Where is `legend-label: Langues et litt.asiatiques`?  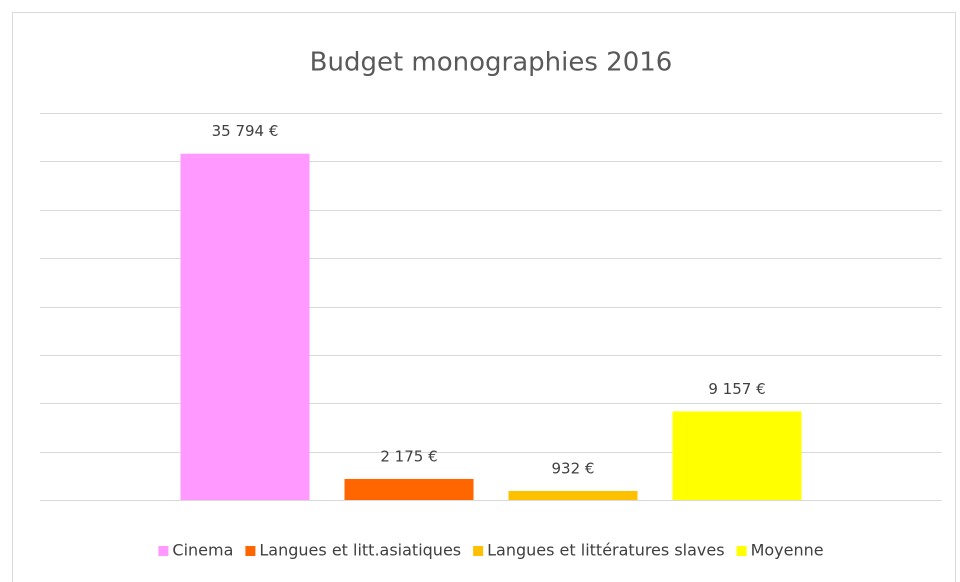
legend-label: Langues et litt.asiatiques is located at coordinates (360, 550).